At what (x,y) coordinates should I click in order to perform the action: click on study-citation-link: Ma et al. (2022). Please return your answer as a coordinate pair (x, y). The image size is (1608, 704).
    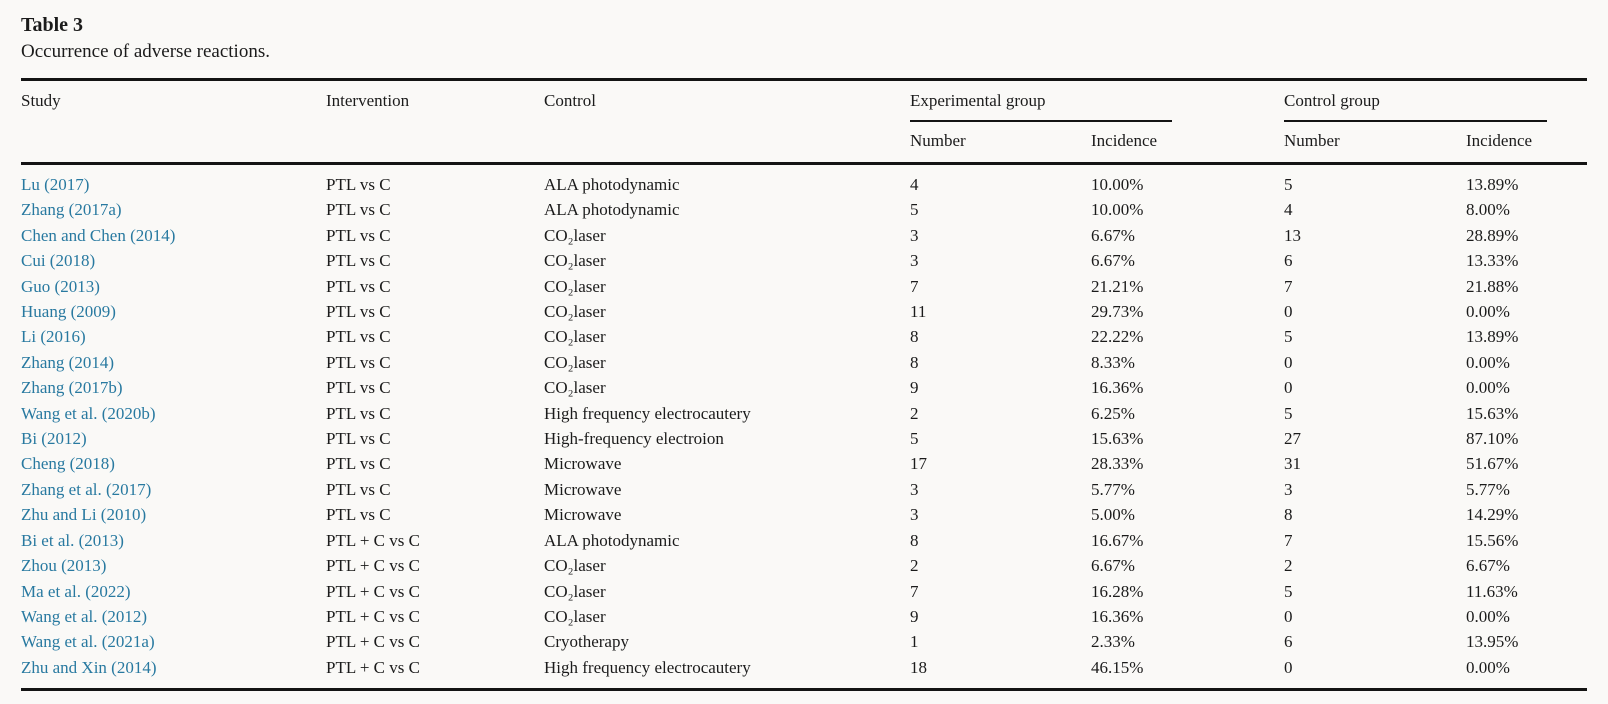
    Looking at the image, I should click on (76, 591).